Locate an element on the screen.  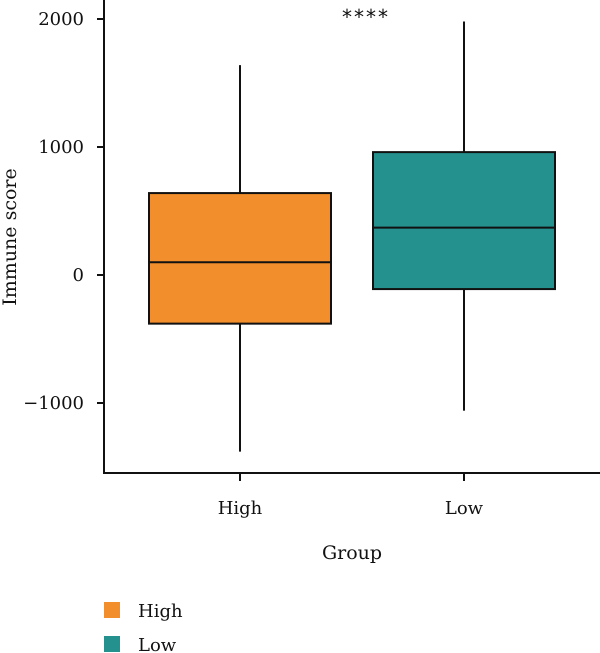
x-tick-label: Low is located at coordinates (464, 508).